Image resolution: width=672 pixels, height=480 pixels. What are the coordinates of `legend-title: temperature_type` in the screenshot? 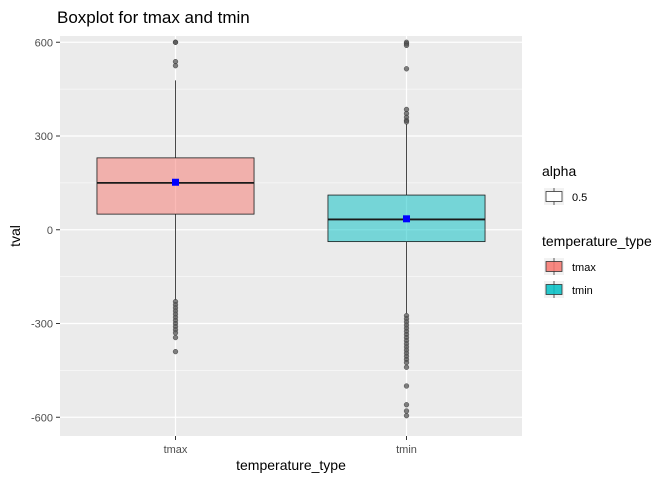 It's located at (597, 241).